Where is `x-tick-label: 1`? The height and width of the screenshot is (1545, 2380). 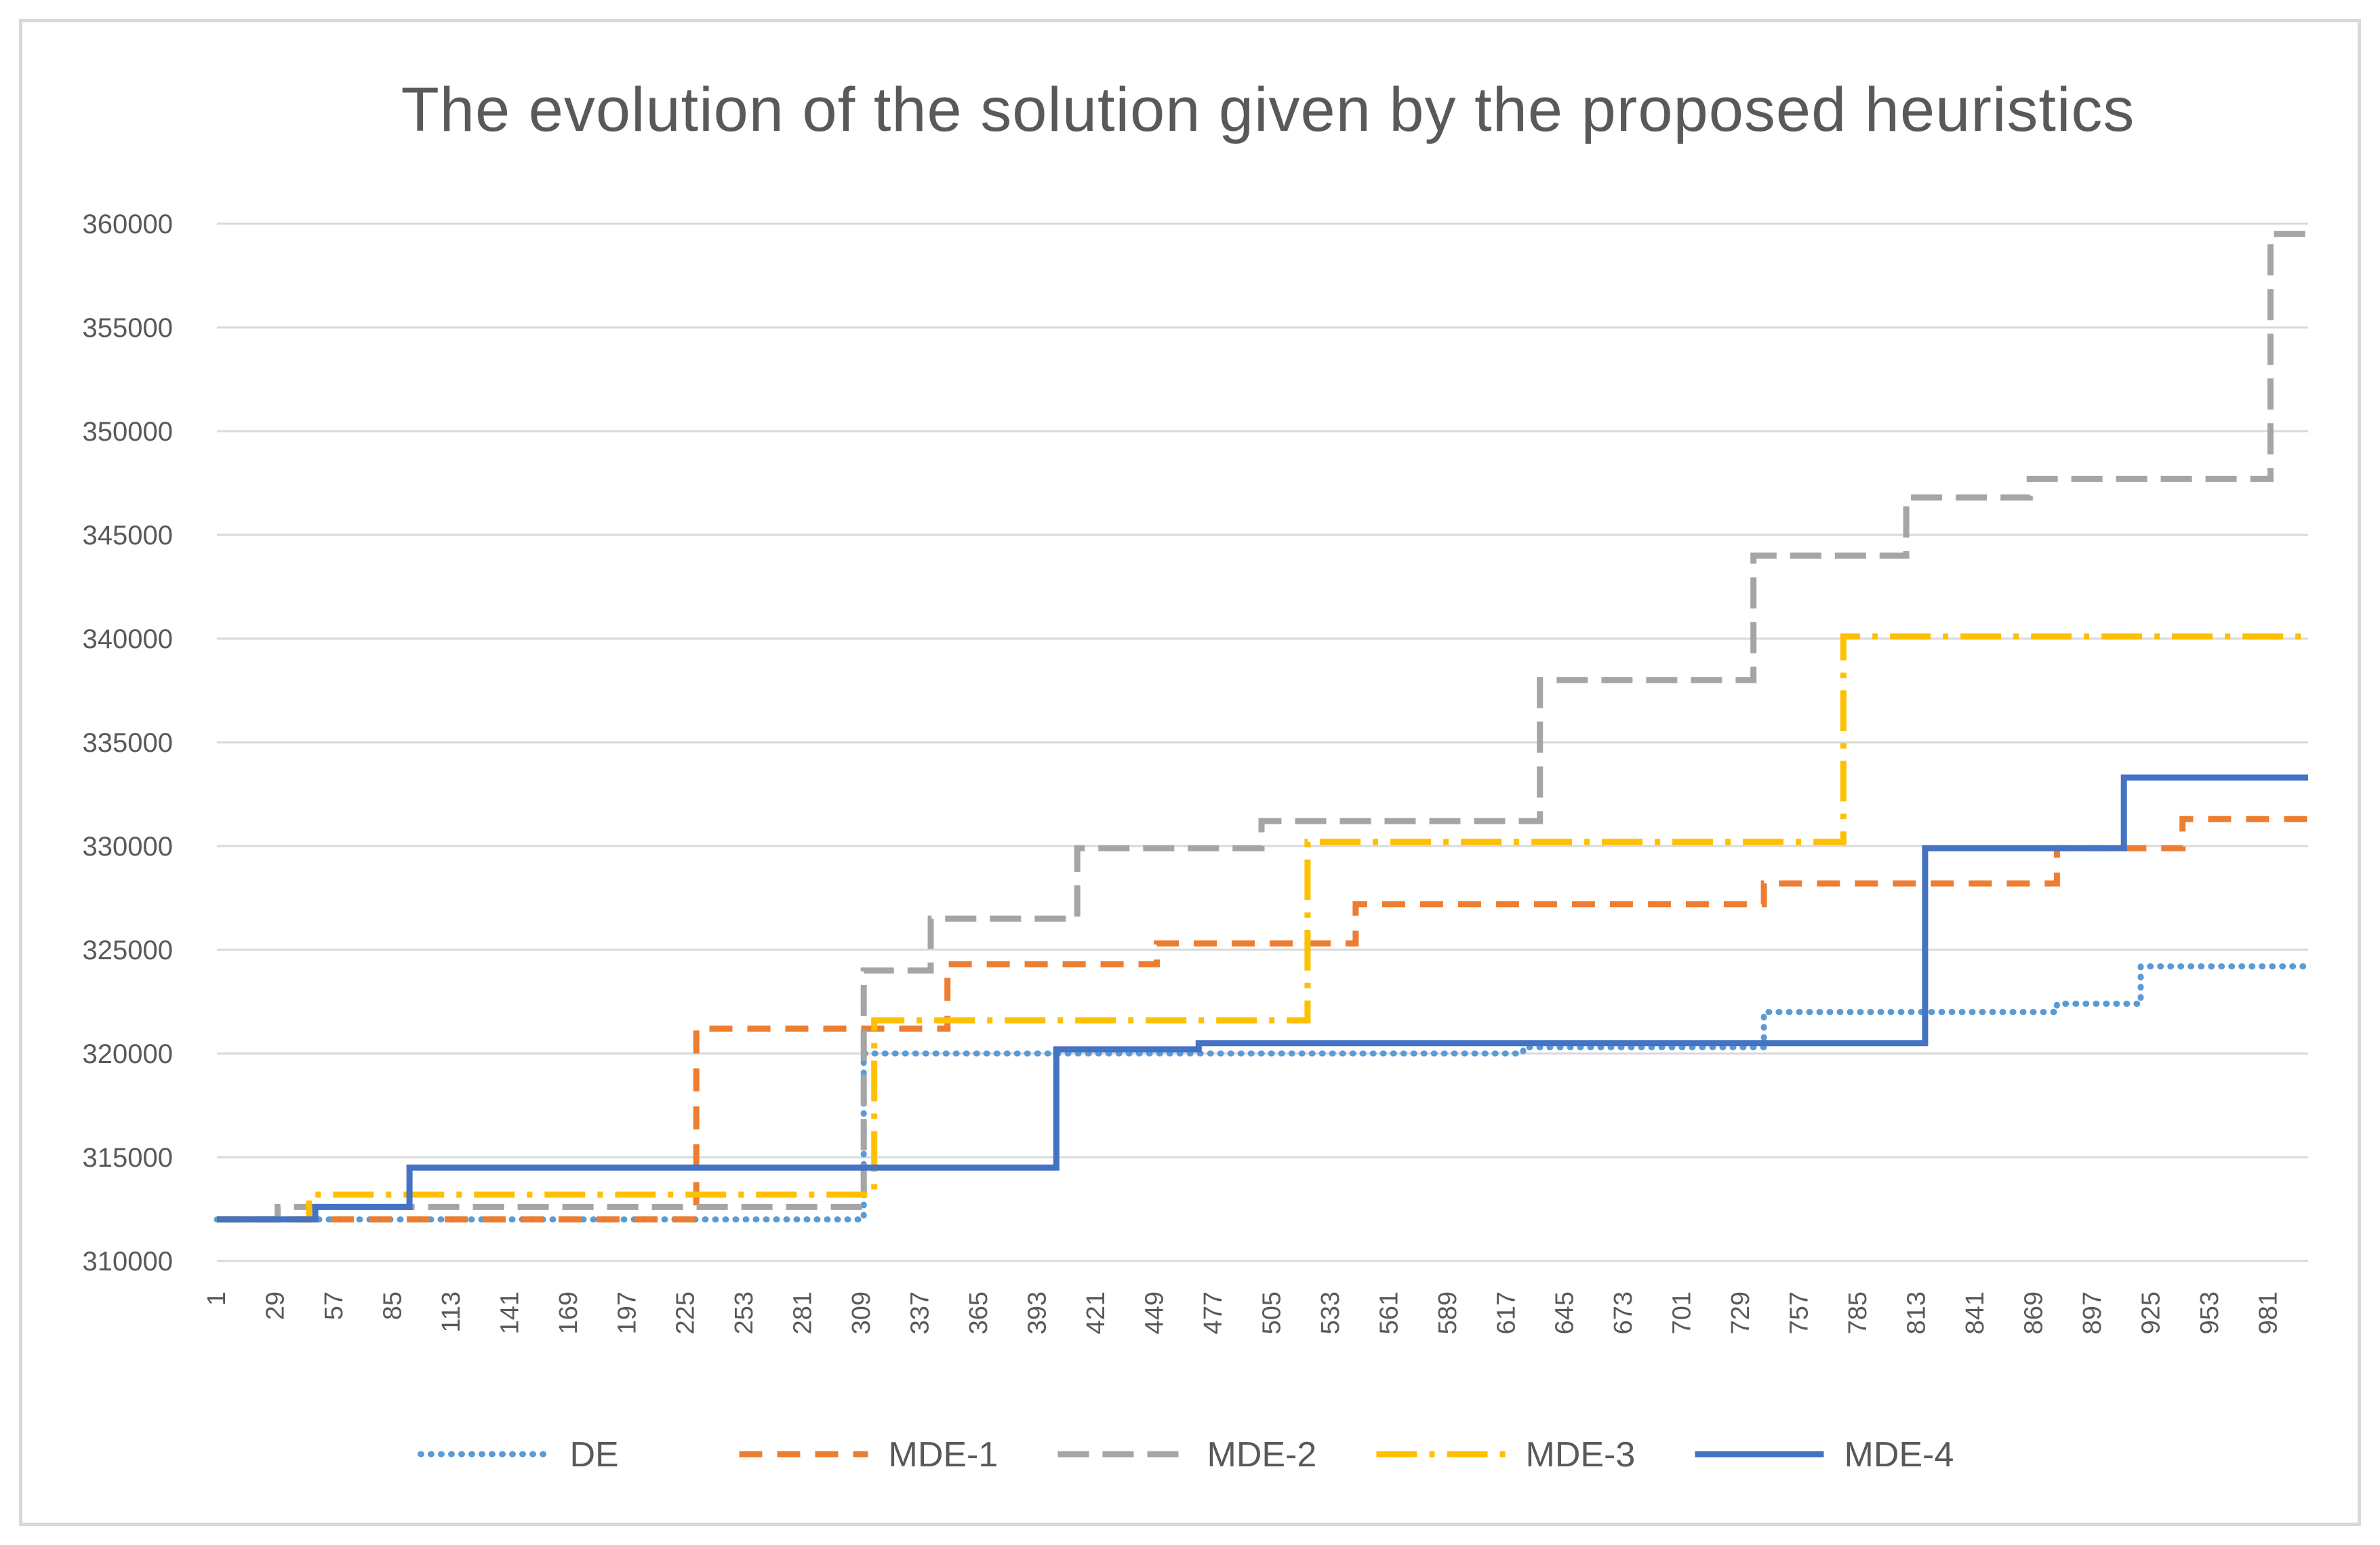 x-tick-label: 1 is located at coordinates (217, 1298).